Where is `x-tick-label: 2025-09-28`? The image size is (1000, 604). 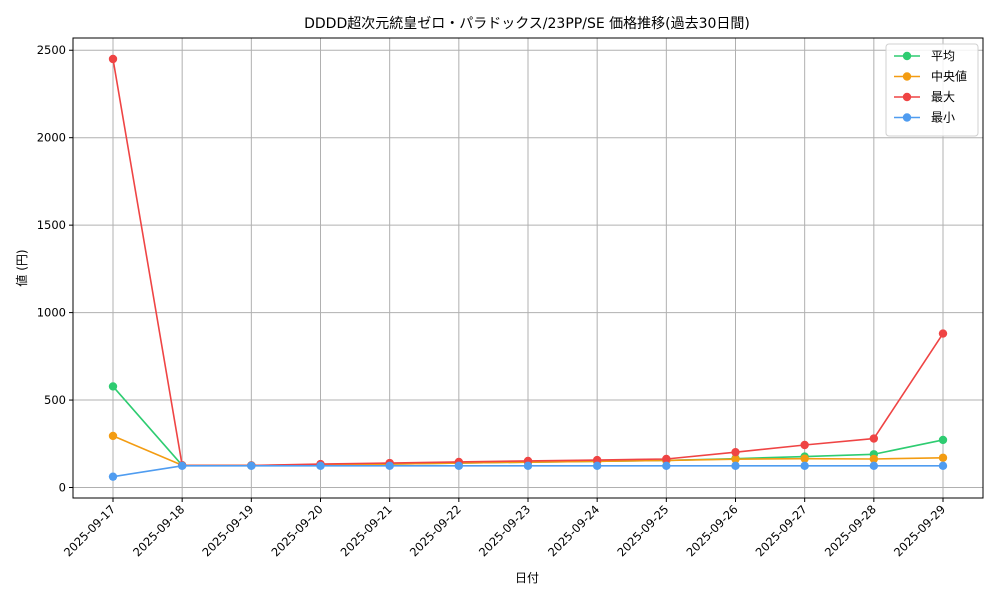 x-tick-label: 2025-09-28 is located at coordinates (850, 530).